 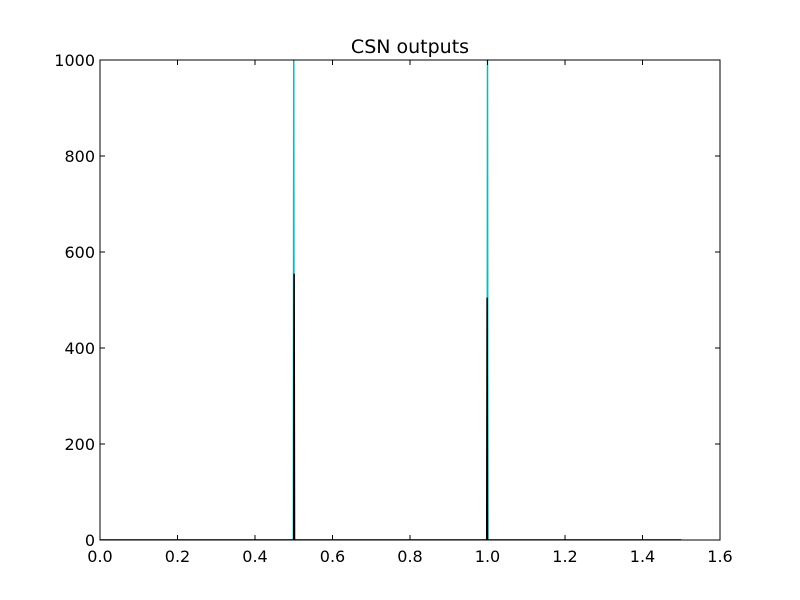 I want to click on x-tick-label: 1.0, so click(x=487, y=556).